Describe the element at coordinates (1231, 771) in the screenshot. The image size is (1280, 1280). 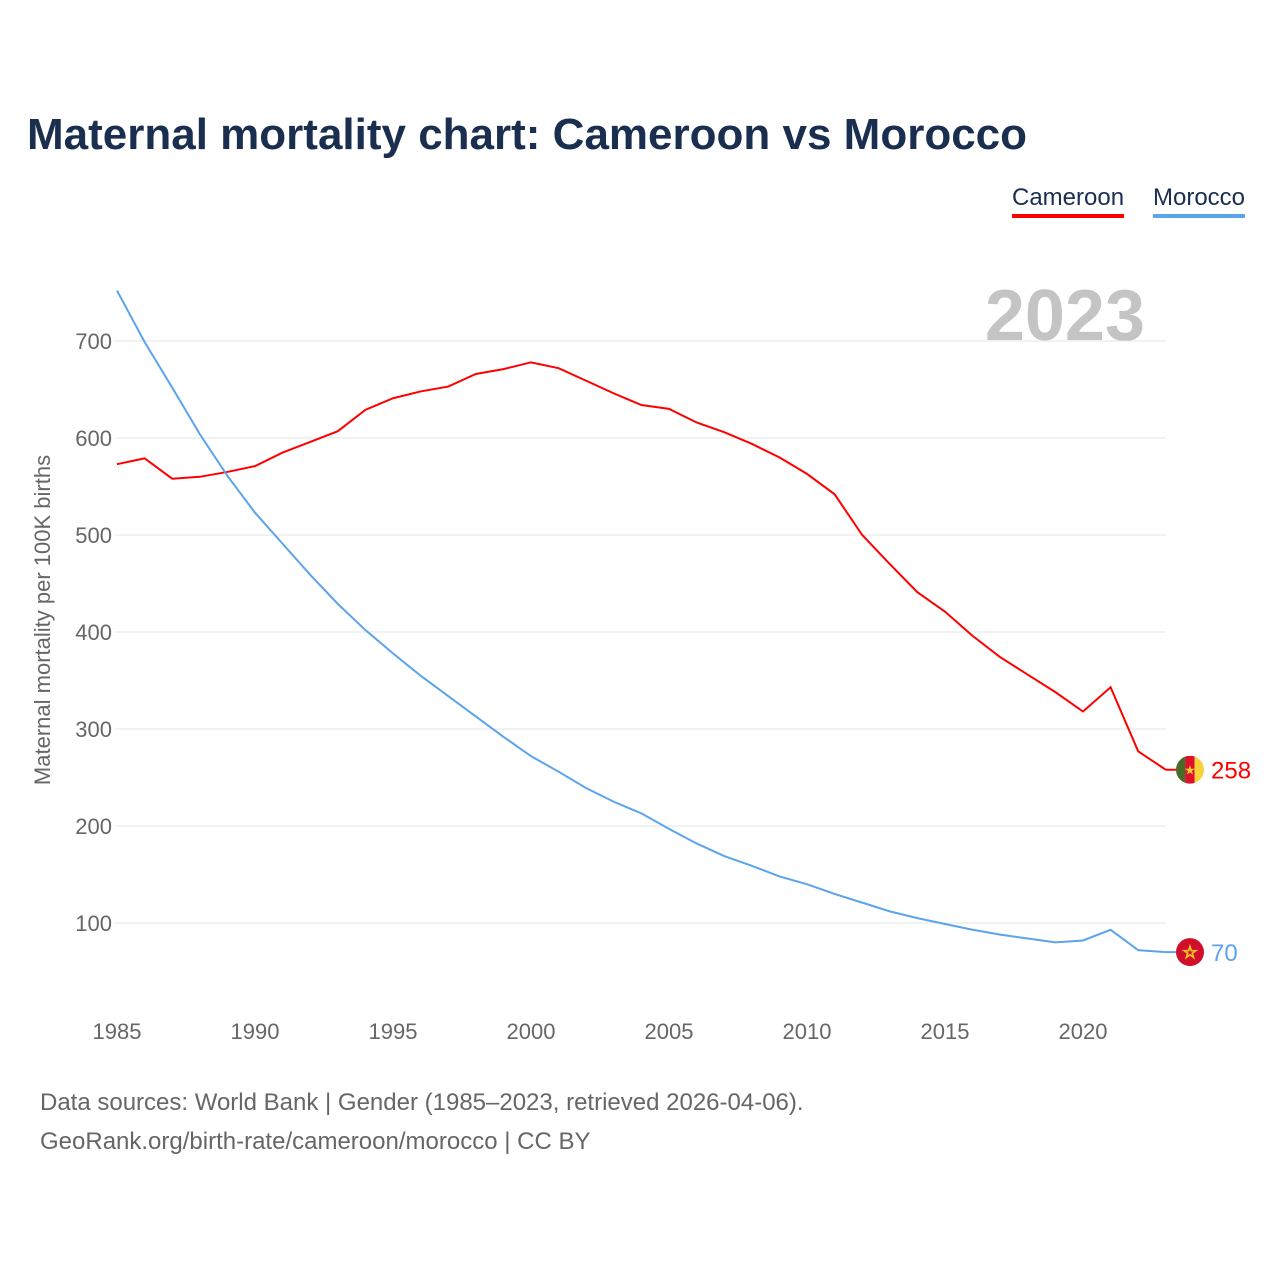
I see `end-value-label: 258` at that location.